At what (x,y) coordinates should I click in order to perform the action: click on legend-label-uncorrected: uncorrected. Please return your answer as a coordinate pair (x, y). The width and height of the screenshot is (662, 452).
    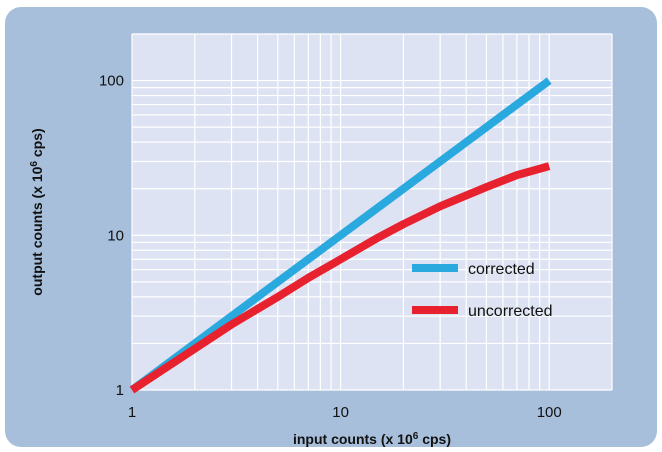
    Looking at the image, I should click on (510, 311).